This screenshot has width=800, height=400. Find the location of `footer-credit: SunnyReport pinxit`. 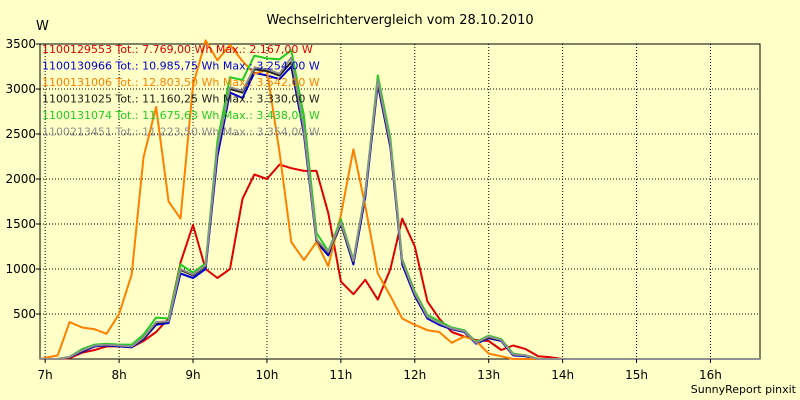

footer-credit: SunnyReport pinxit is located at coordinates (744, 389).